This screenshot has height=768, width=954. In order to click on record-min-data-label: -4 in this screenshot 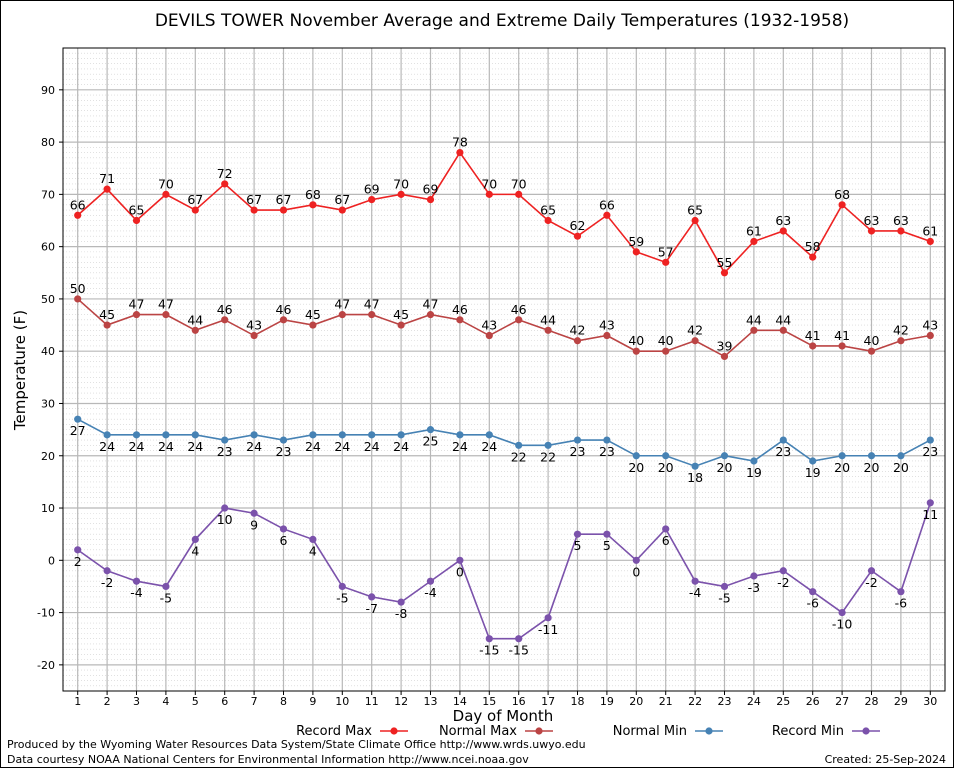, I will do `click(430, 592)`.